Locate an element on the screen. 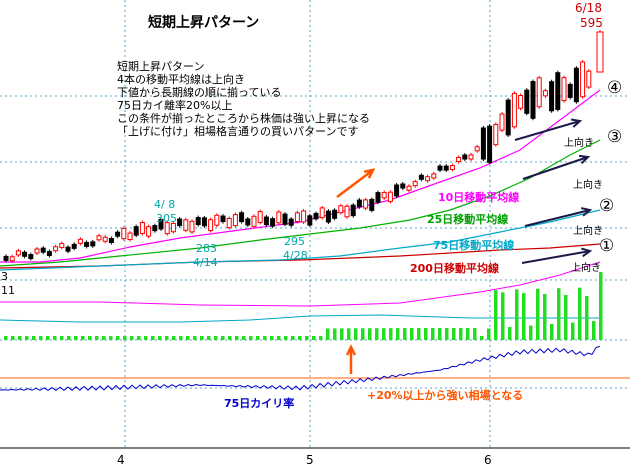  up-label-ma10: 上向き is located at coordinates (579, 142).